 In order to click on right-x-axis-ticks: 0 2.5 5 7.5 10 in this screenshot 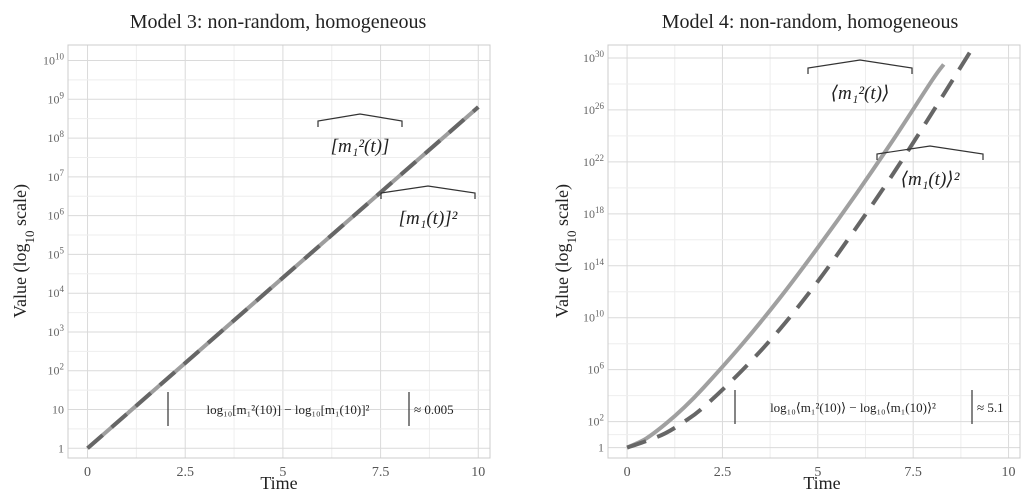, I will do `click(820, 472)`.